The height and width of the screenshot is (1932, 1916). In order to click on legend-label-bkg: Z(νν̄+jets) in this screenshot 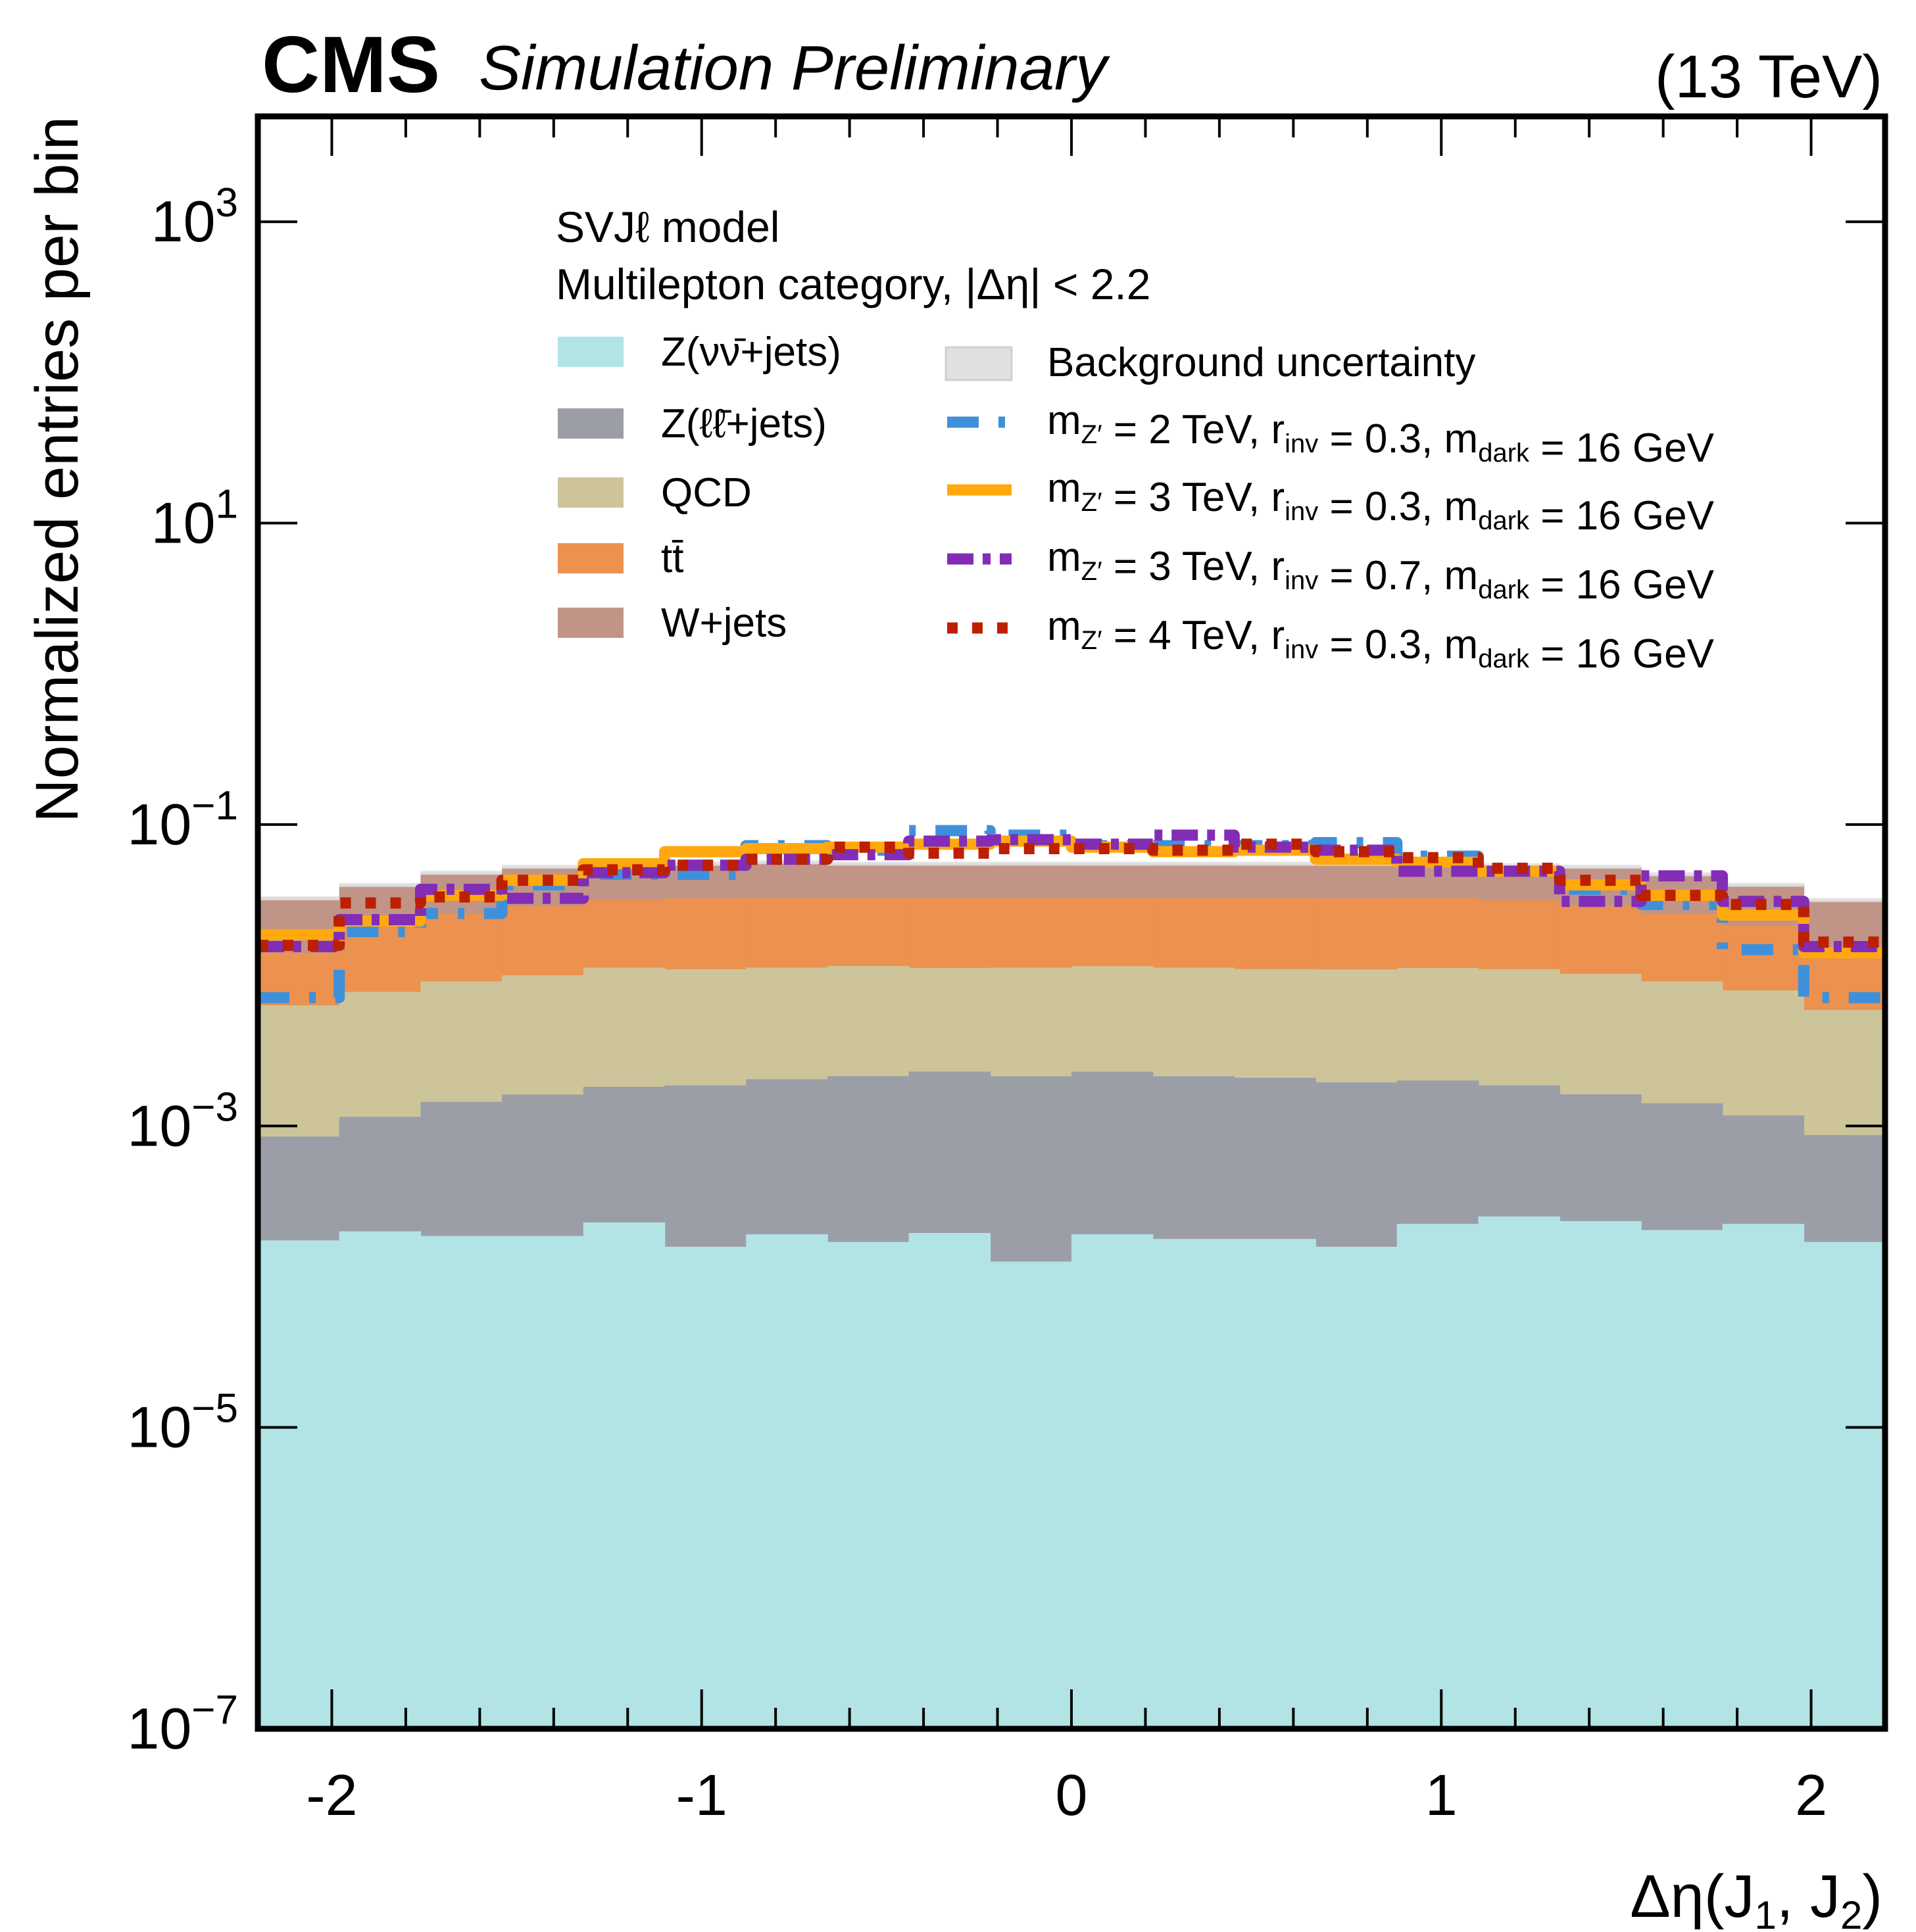, I will do `click(751, 352)`.